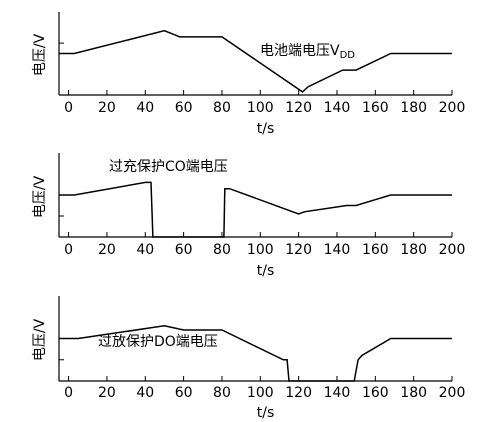  What do you see at coordinates (348, 55) in the screenshot?
I see `annotation-subscript: DD` at bounding box center [348, 55].